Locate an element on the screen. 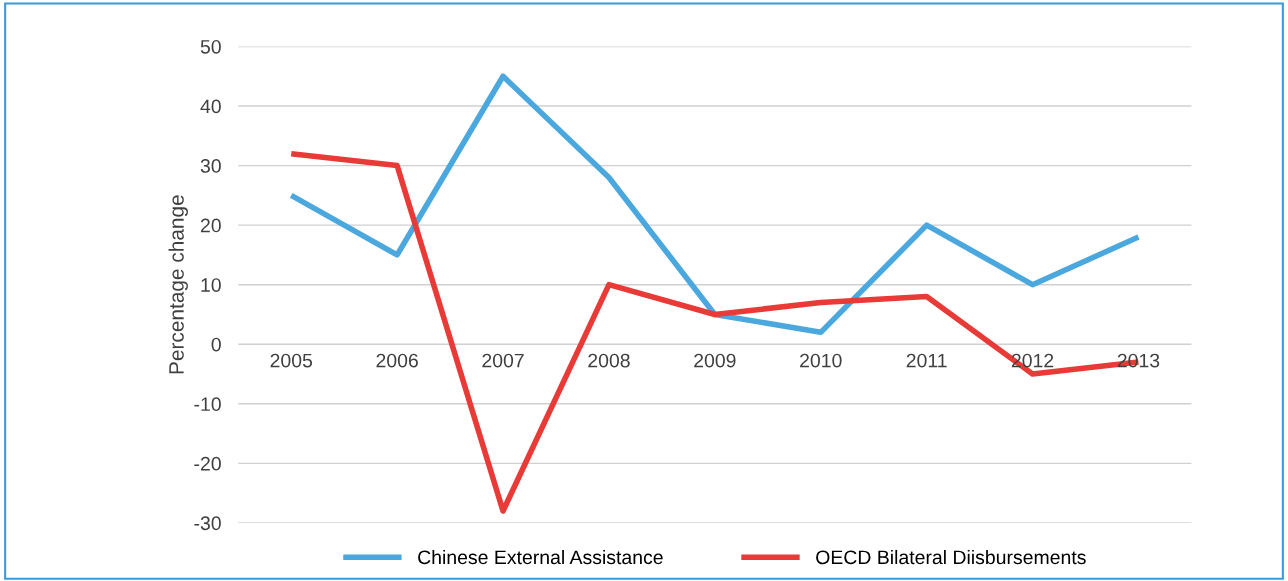 The height and width of the screenshot is (581, 1288). y-tick-label: -20 is located at coordinates (207, 463).